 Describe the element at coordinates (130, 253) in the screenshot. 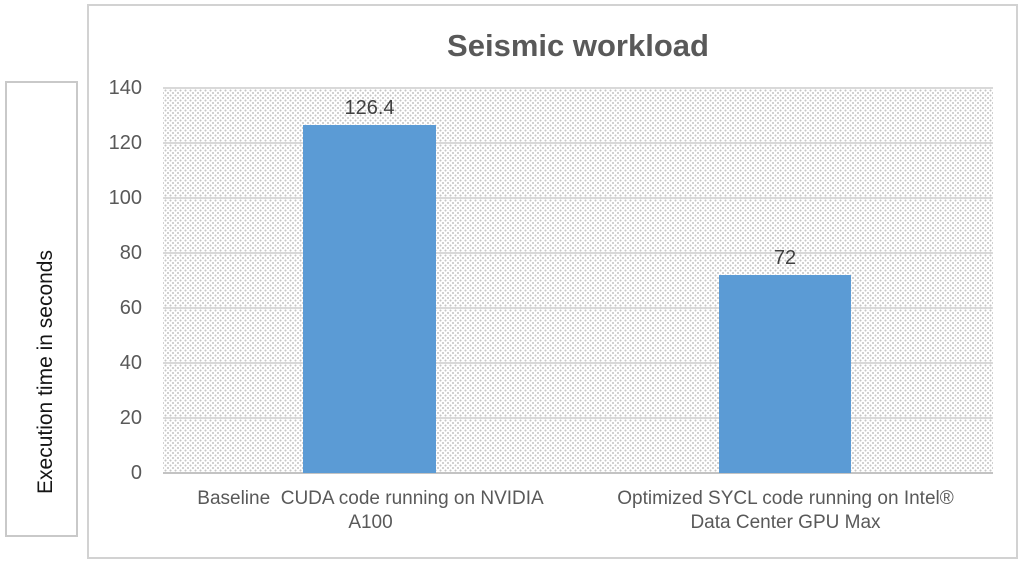

I see `y-axis-tick: 80` at that location.